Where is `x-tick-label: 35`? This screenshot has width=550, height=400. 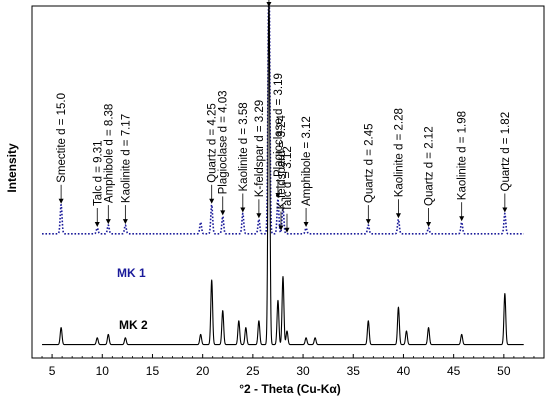 x-tick-label: 35 is located at coordinates (354, 371).